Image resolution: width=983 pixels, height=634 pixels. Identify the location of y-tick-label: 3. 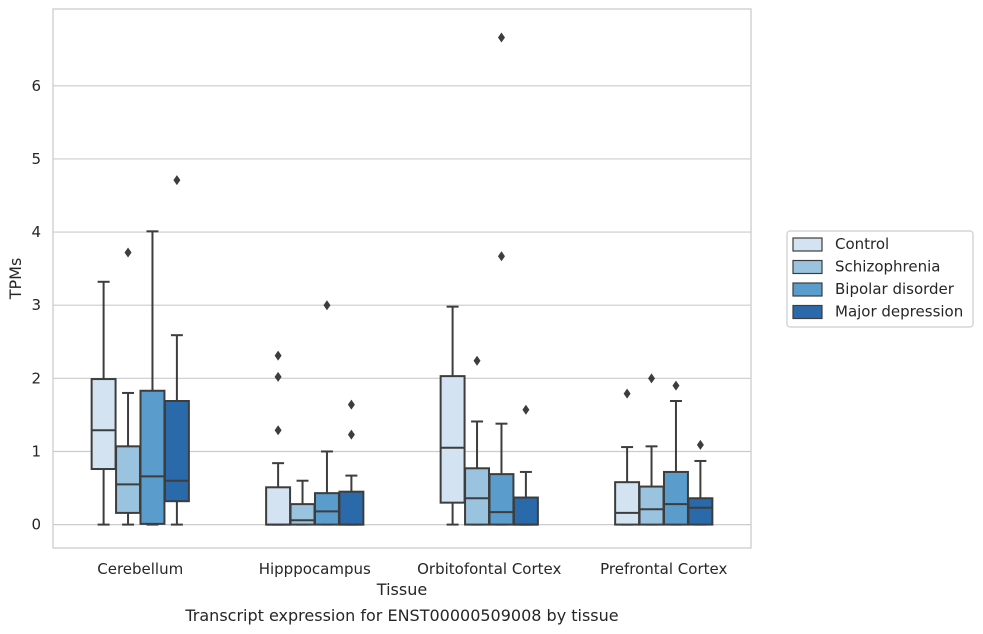
(36, 305).